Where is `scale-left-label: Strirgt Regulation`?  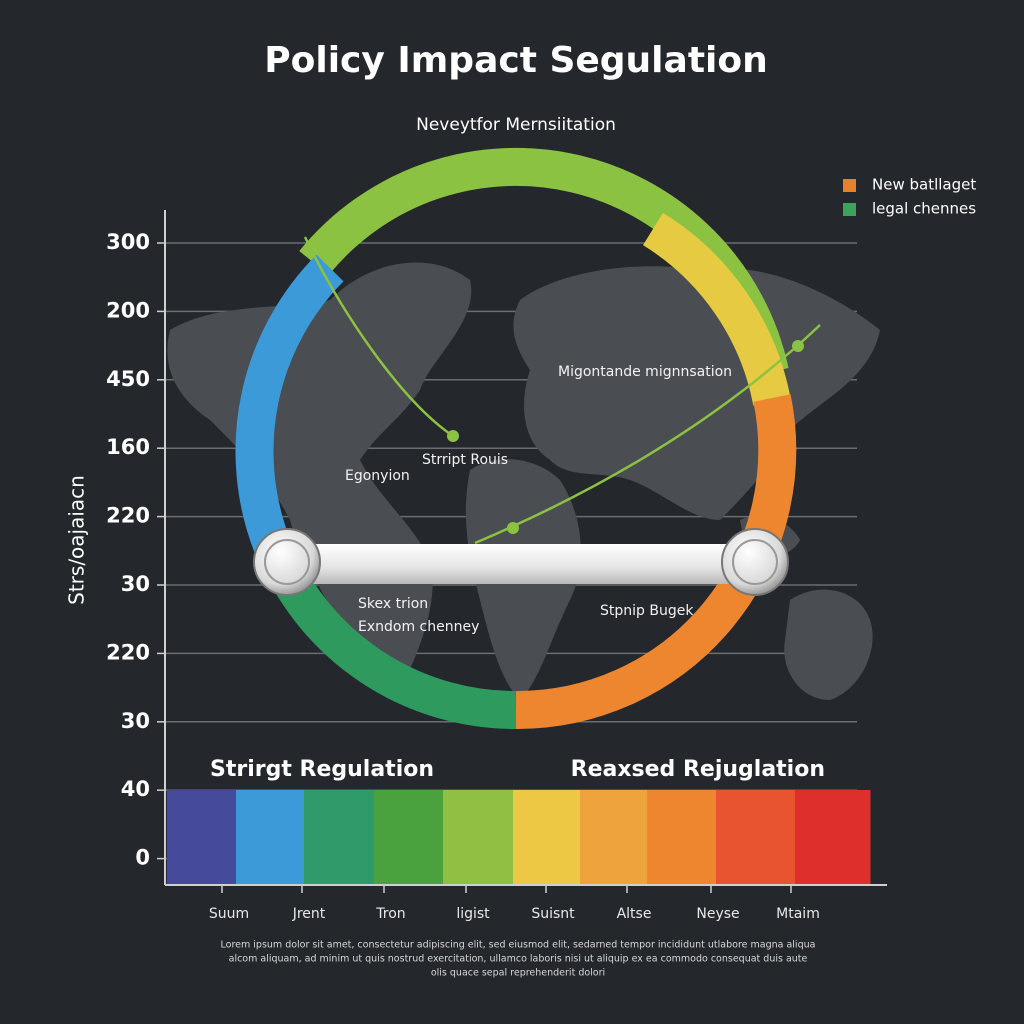
scale-left-label: Strirgt Regulation is located at coordinates (322, 769).